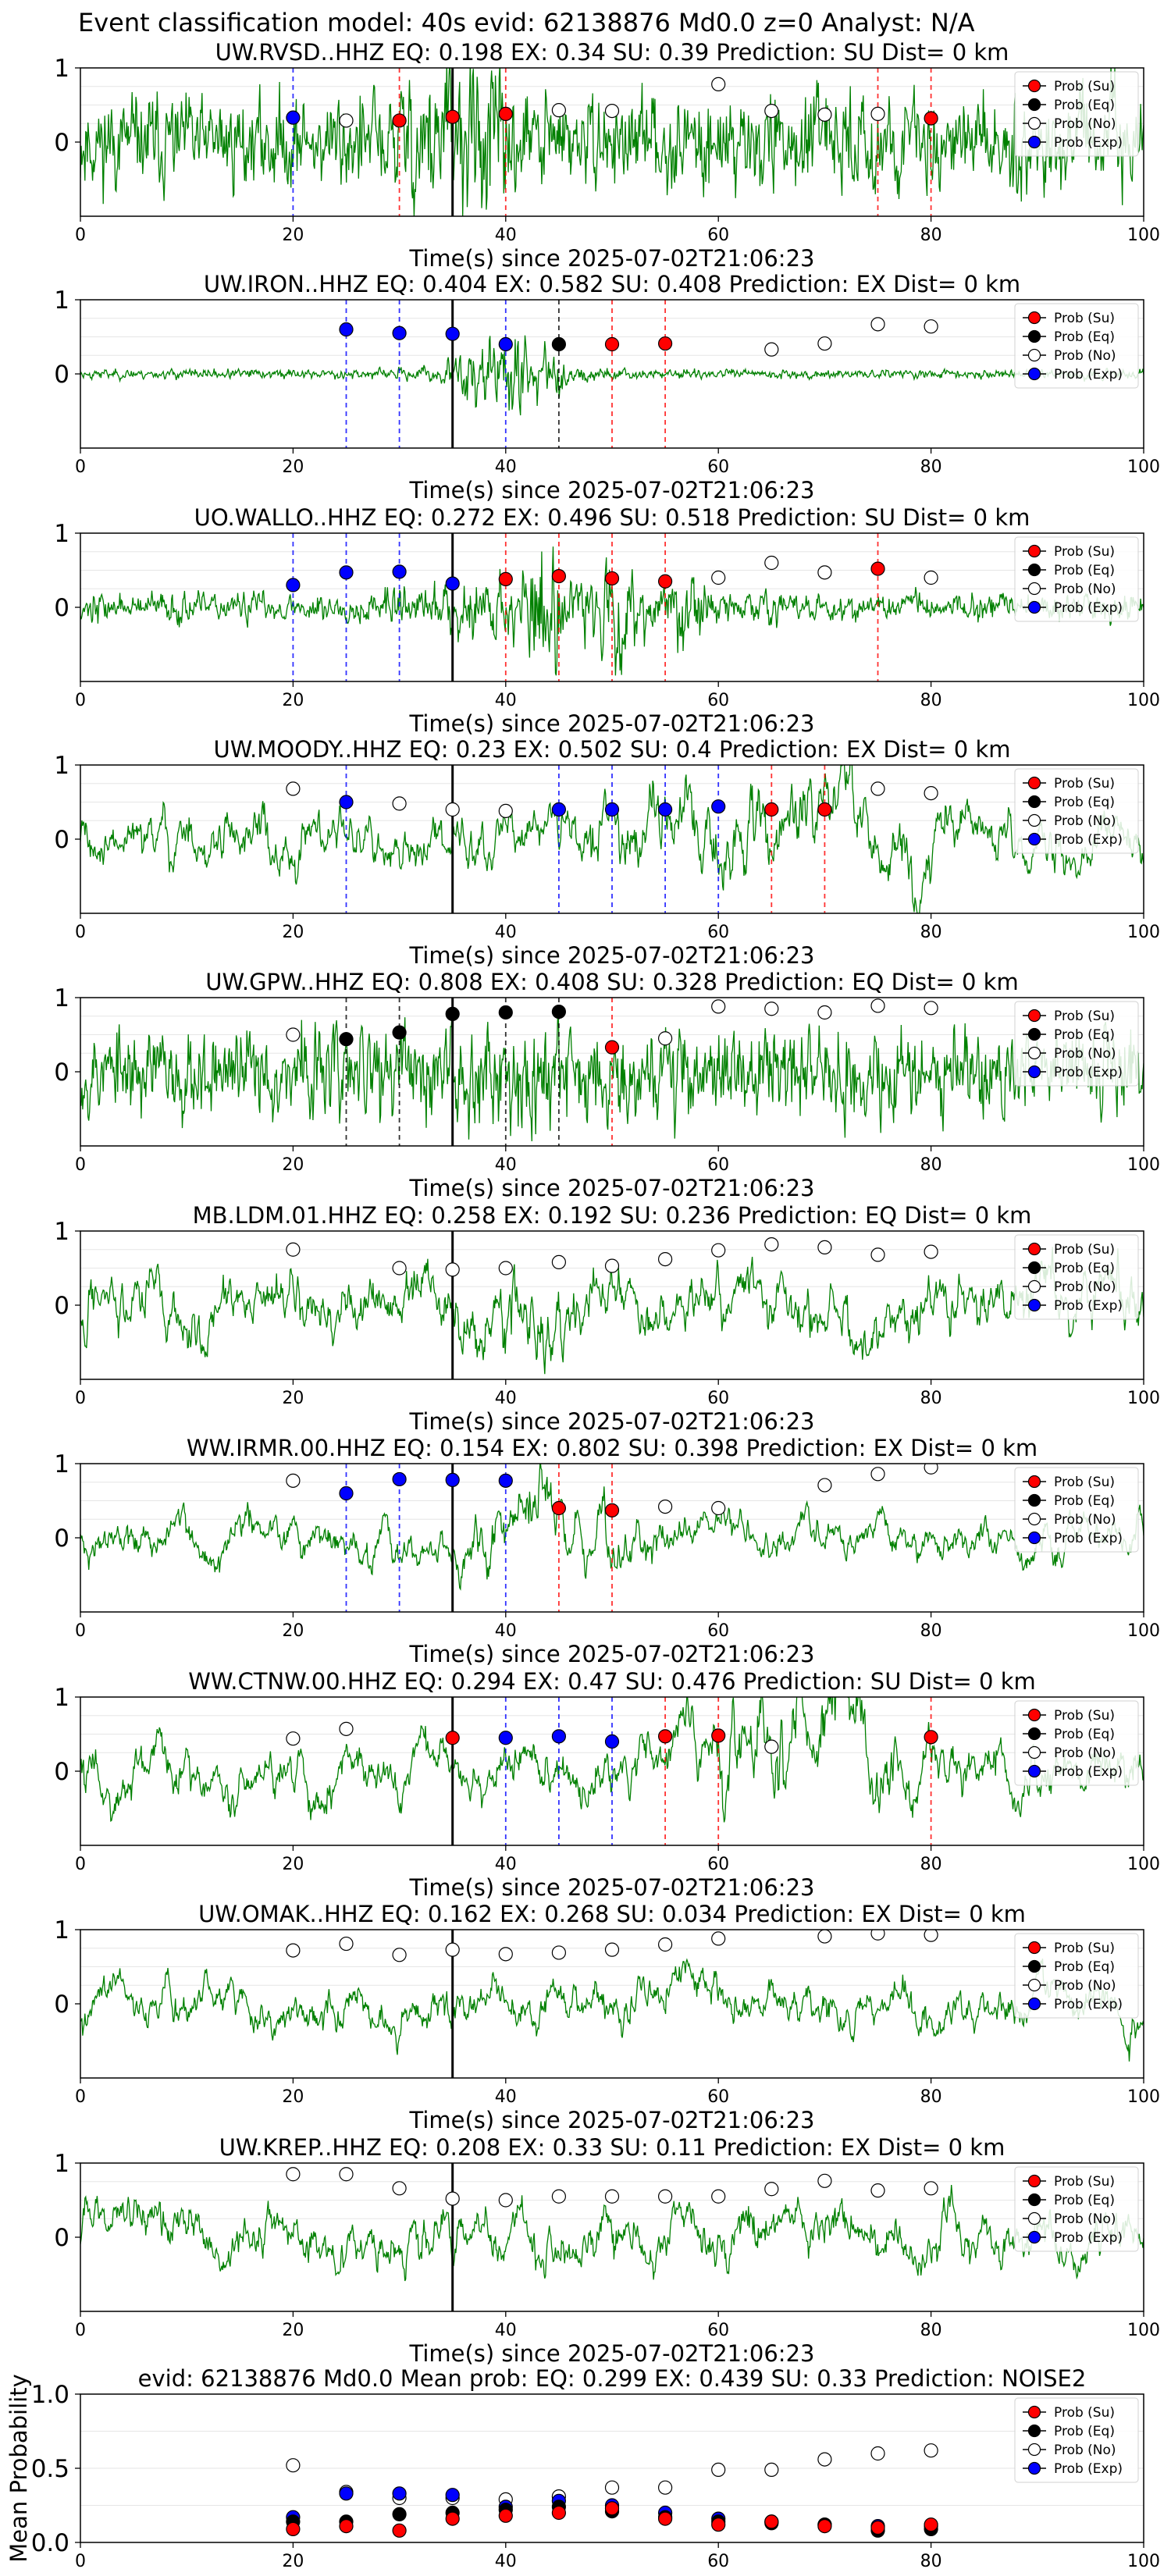 This screenshot has height=2576, width=1171. I want to click on x-axis-label: Time(s) since 2025-07-02T21:06:23, so click(612, 1188).